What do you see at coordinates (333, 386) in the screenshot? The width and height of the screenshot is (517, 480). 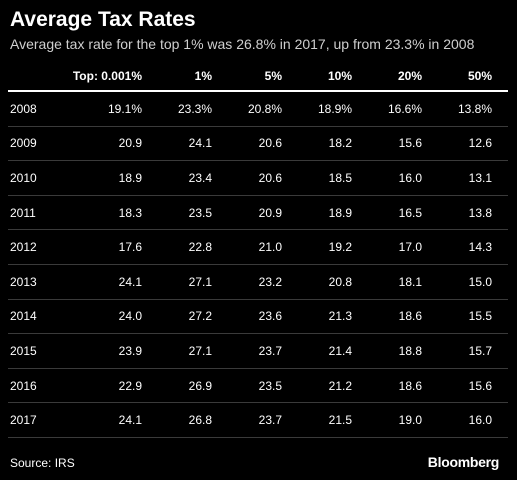 I see `rate-cell: 21.2` at bounding box center [333, 386].